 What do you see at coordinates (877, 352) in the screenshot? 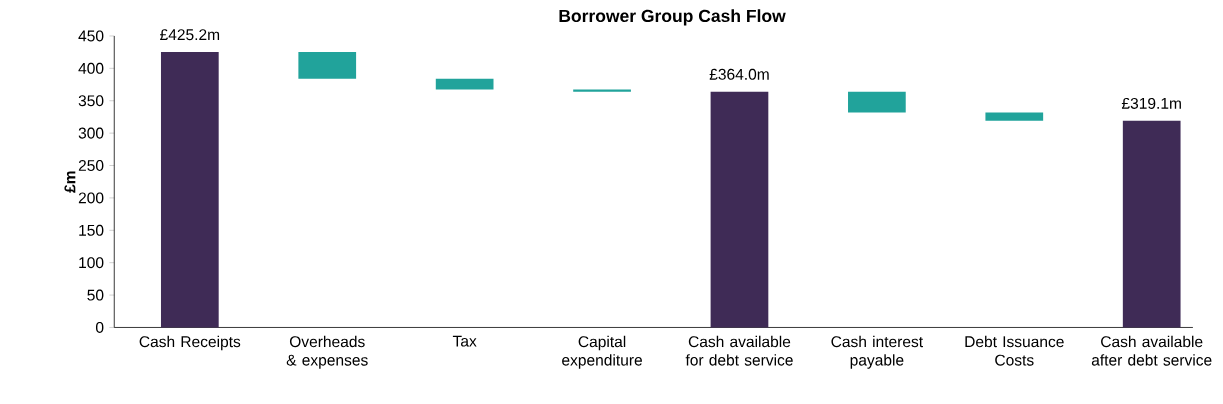
I see `x-tick-label: Cash interest payable` at bounding box center [877, 352].